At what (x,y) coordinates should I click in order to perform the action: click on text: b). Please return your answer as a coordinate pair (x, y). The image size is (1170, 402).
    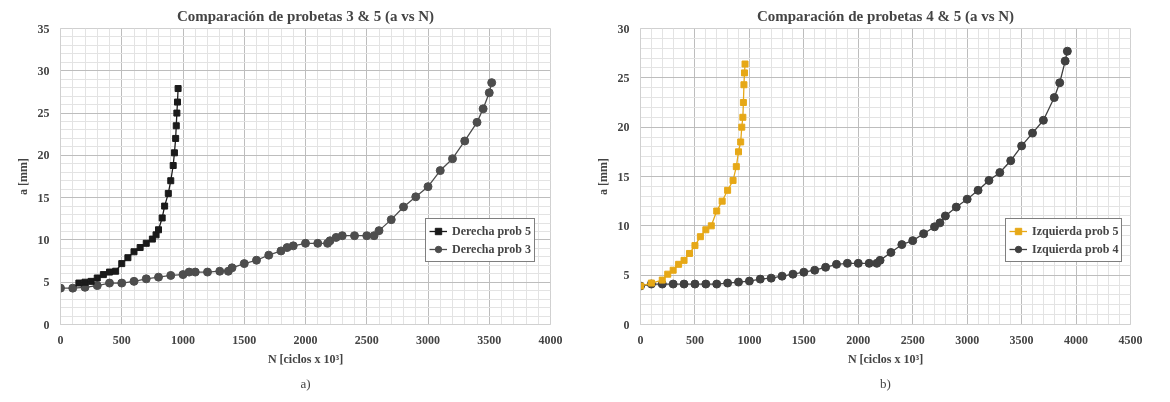
    Looking at the image, I should click on (885, 383).